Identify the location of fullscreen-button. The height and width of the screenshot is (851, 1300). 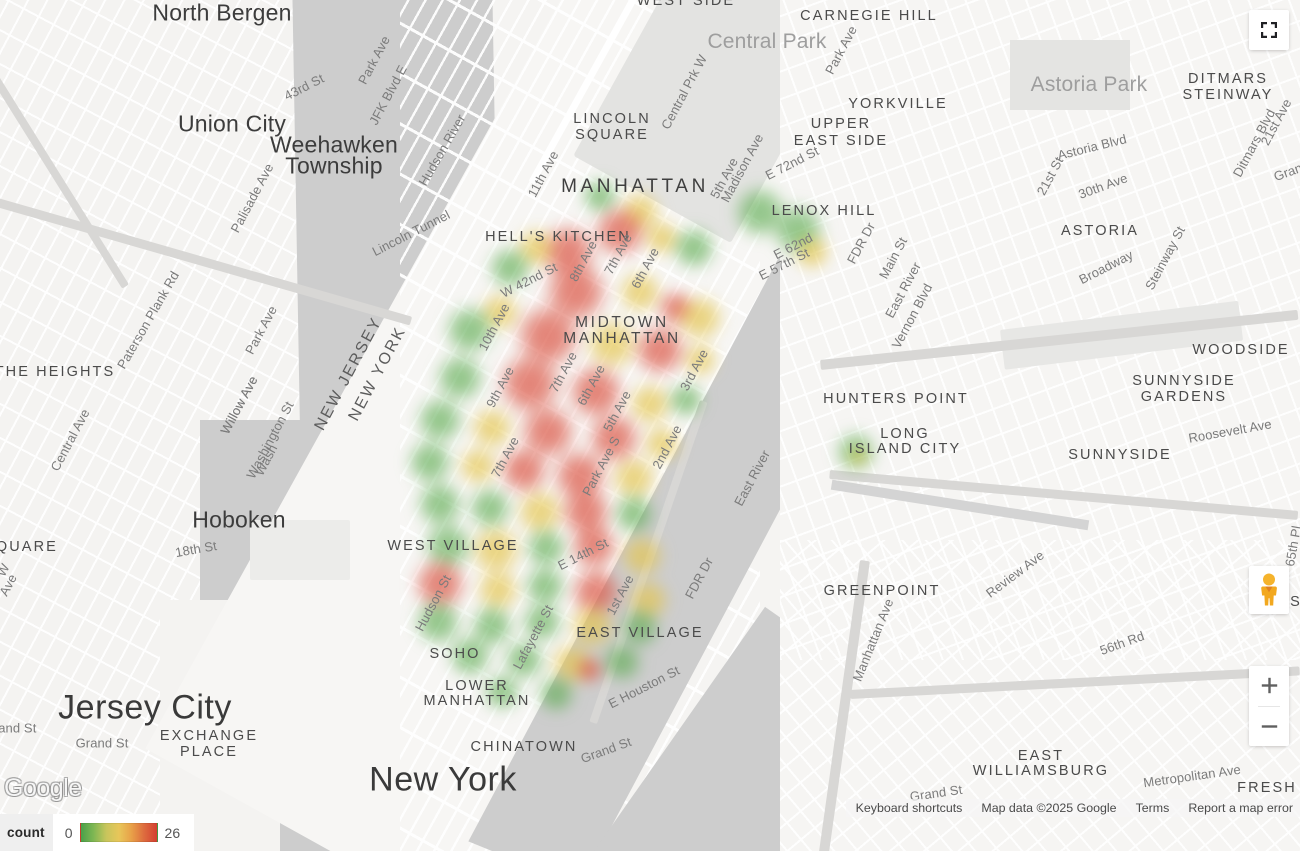
(1269, 30).